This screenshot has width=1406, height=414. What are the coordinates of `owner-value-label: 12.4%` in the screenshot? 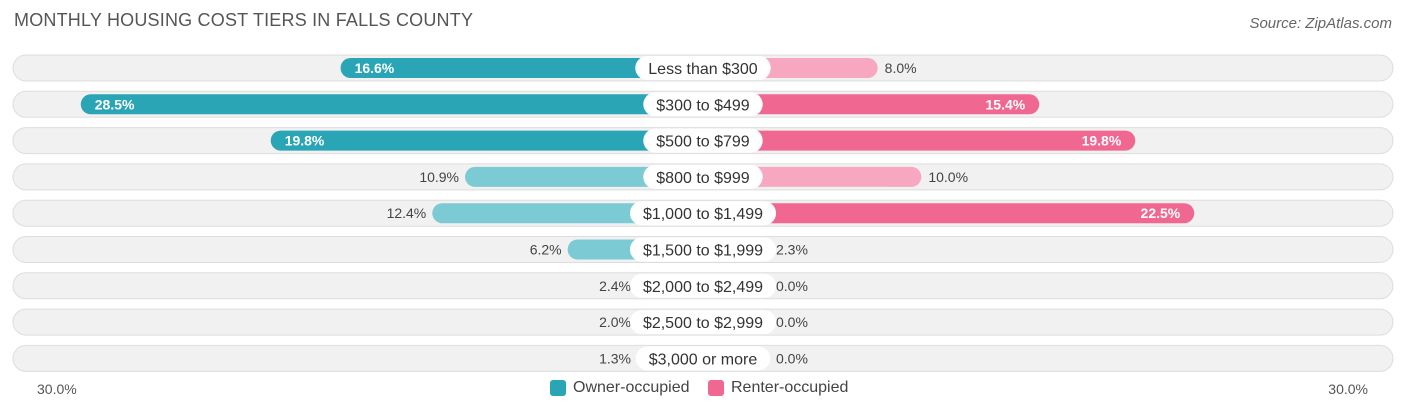 It's located at (407, 213).